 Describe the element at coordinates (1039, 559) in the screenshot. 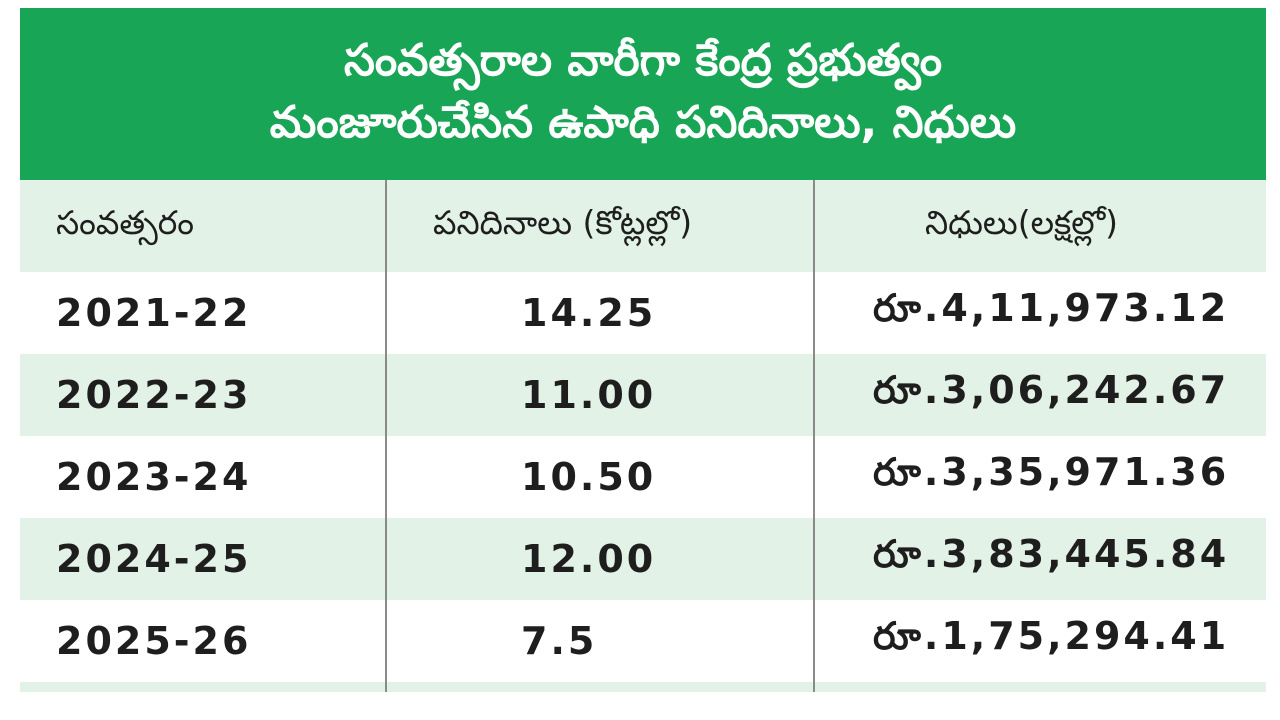

I see `funds-cell: రూ.3,83,445.84` at that location.